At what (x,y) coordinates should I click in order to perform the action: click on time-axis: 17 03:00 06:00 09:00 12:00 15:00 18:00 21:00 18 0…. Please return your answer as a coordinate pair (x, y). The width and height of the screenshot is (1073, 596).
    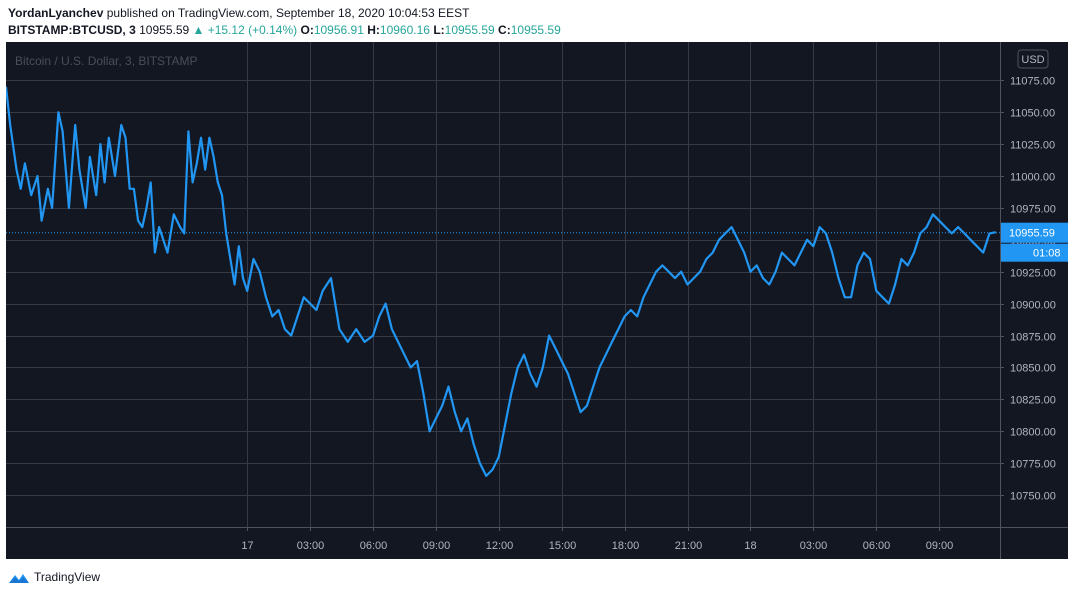
    Looking at the image, I should click on (597, 539).